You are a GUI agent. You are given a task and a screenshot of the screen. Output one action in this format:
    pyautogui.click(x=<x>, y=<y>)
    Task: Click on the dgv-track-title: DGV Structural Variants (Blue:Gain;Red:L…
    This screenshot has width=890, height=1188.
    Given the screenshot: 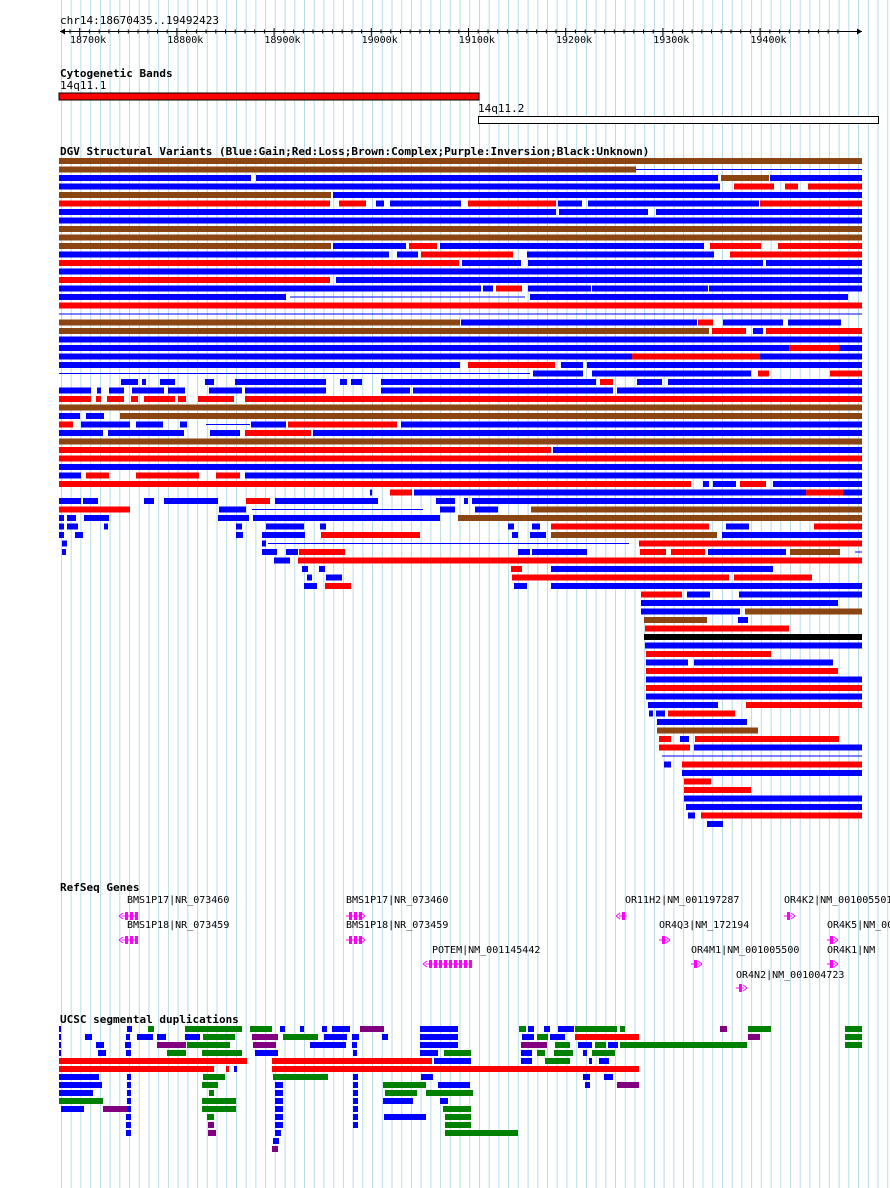 What is the action you would take?
    pyautogui.click(x=355, y=151)
    